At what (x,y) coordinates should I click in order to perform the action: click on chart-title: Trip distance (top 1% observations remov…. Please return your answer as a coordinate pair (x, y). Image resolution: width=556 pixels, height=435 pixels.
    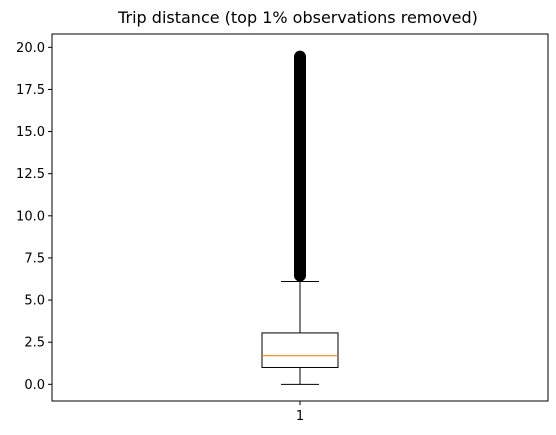
    Looking at the image, I should click on (297, 17).